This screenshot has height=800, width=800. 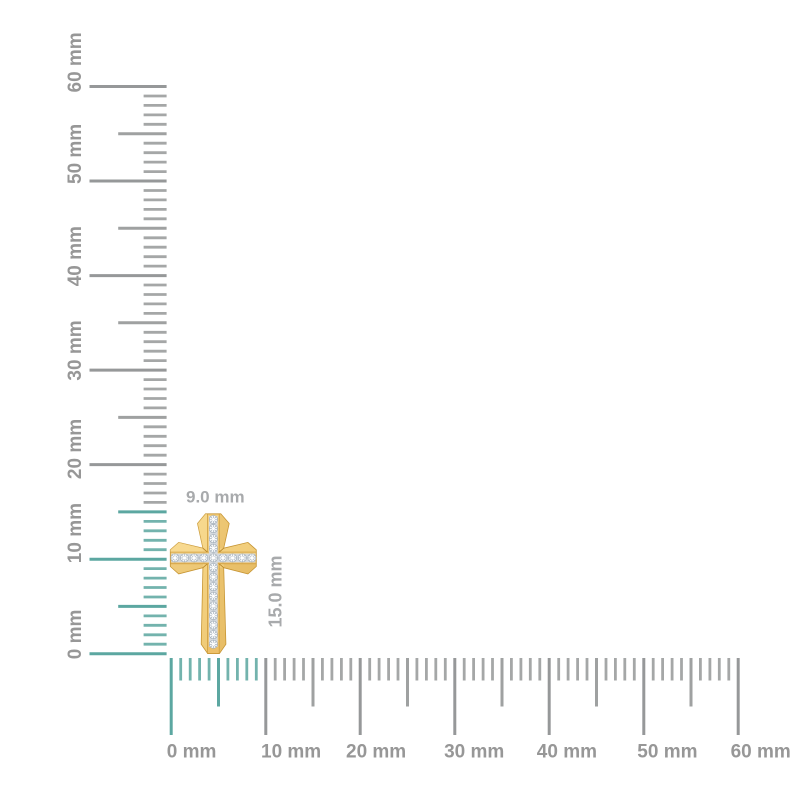 I want to click on svg-text: 9.0 mm, so click(x=215, y=497).